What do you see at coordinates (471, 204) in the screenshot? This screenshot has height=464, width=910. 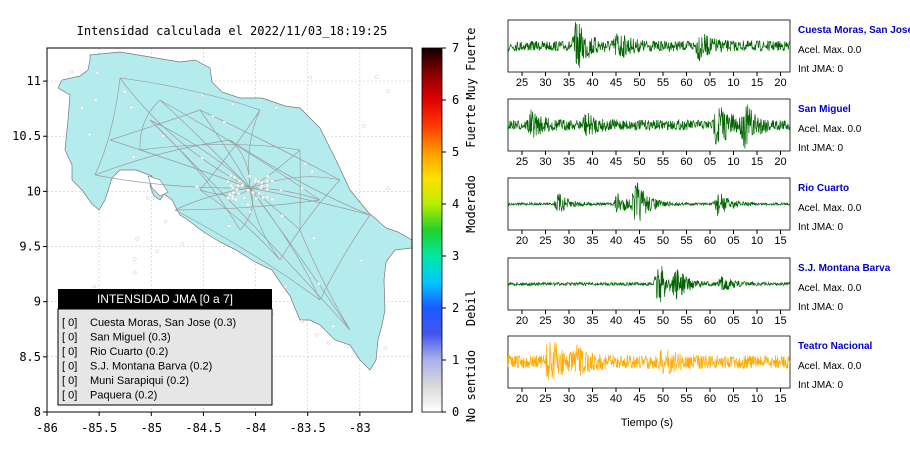 I see `colorbar-category-label: Moderado` at bounding box center [471, 204].